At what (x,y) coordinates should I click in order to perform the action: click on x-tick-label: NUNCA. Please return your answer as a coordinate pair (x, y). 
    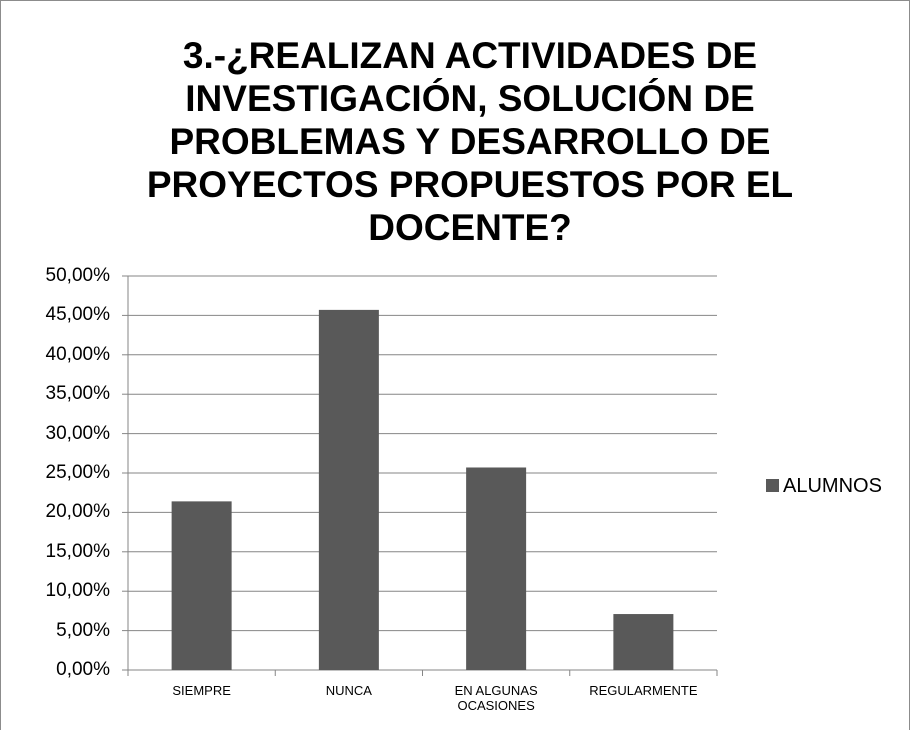
    Looking at the image, I should click on (348, 690).